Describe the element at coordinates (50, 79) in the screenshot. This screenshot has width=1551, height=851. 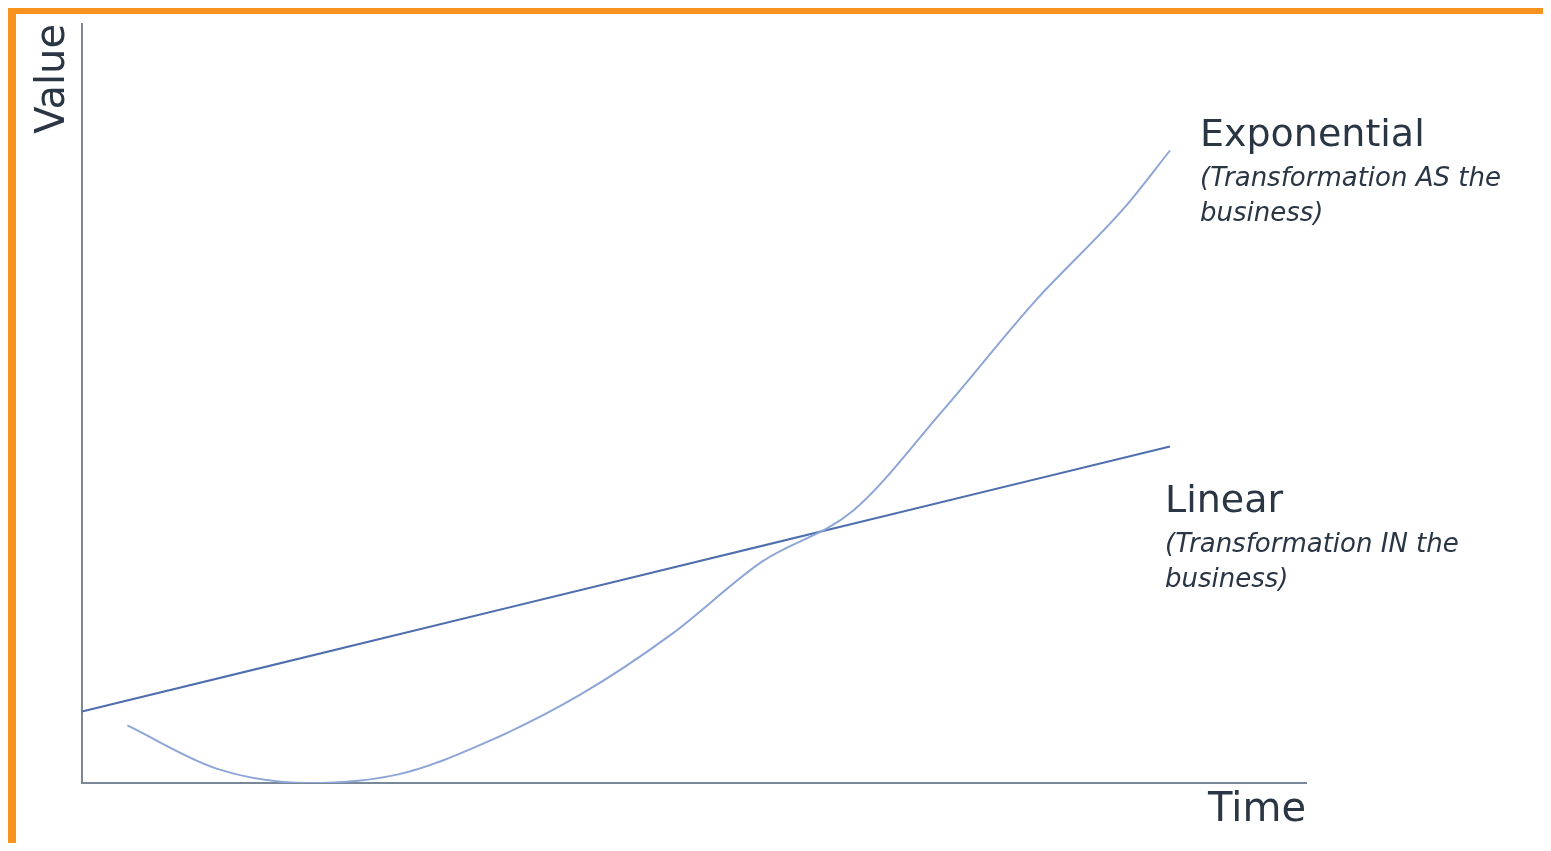
I see `y-axis-title: Value` at that location.